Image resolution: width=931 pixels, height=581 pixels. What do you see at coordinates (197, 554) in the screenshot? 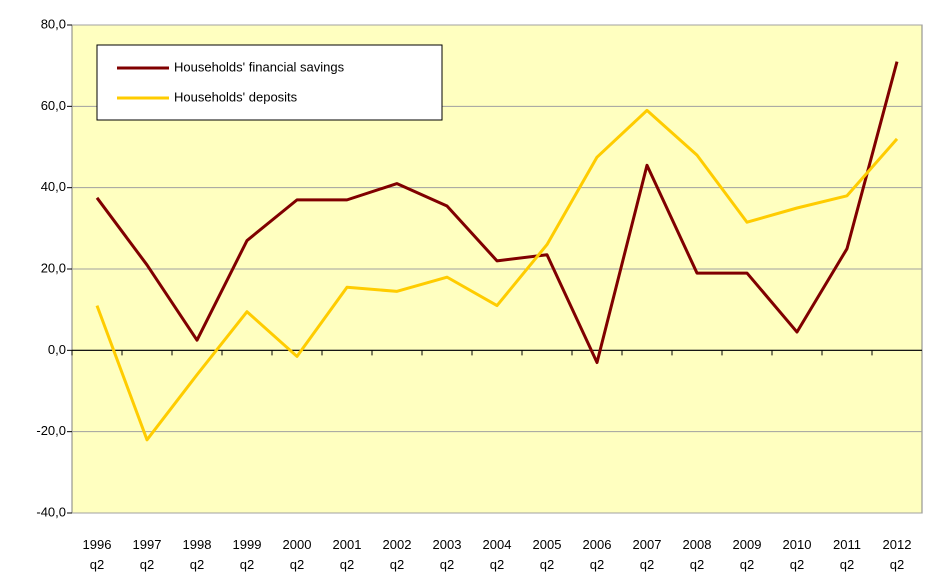
I see `x-tick-label: 1998 q2` at bounding box center [197, 554].